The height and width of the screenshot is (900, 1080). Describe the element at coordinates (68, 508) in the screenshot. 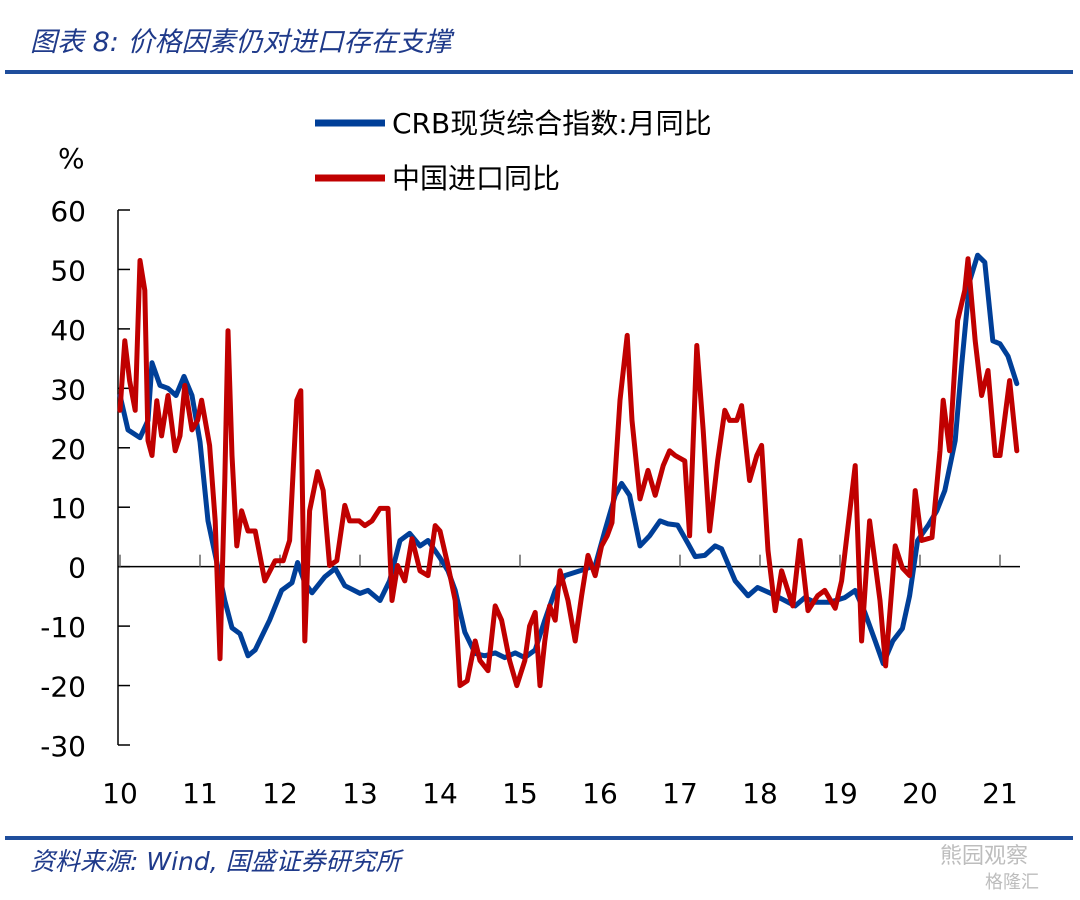

I see `y-tick-label: 10` at that location.